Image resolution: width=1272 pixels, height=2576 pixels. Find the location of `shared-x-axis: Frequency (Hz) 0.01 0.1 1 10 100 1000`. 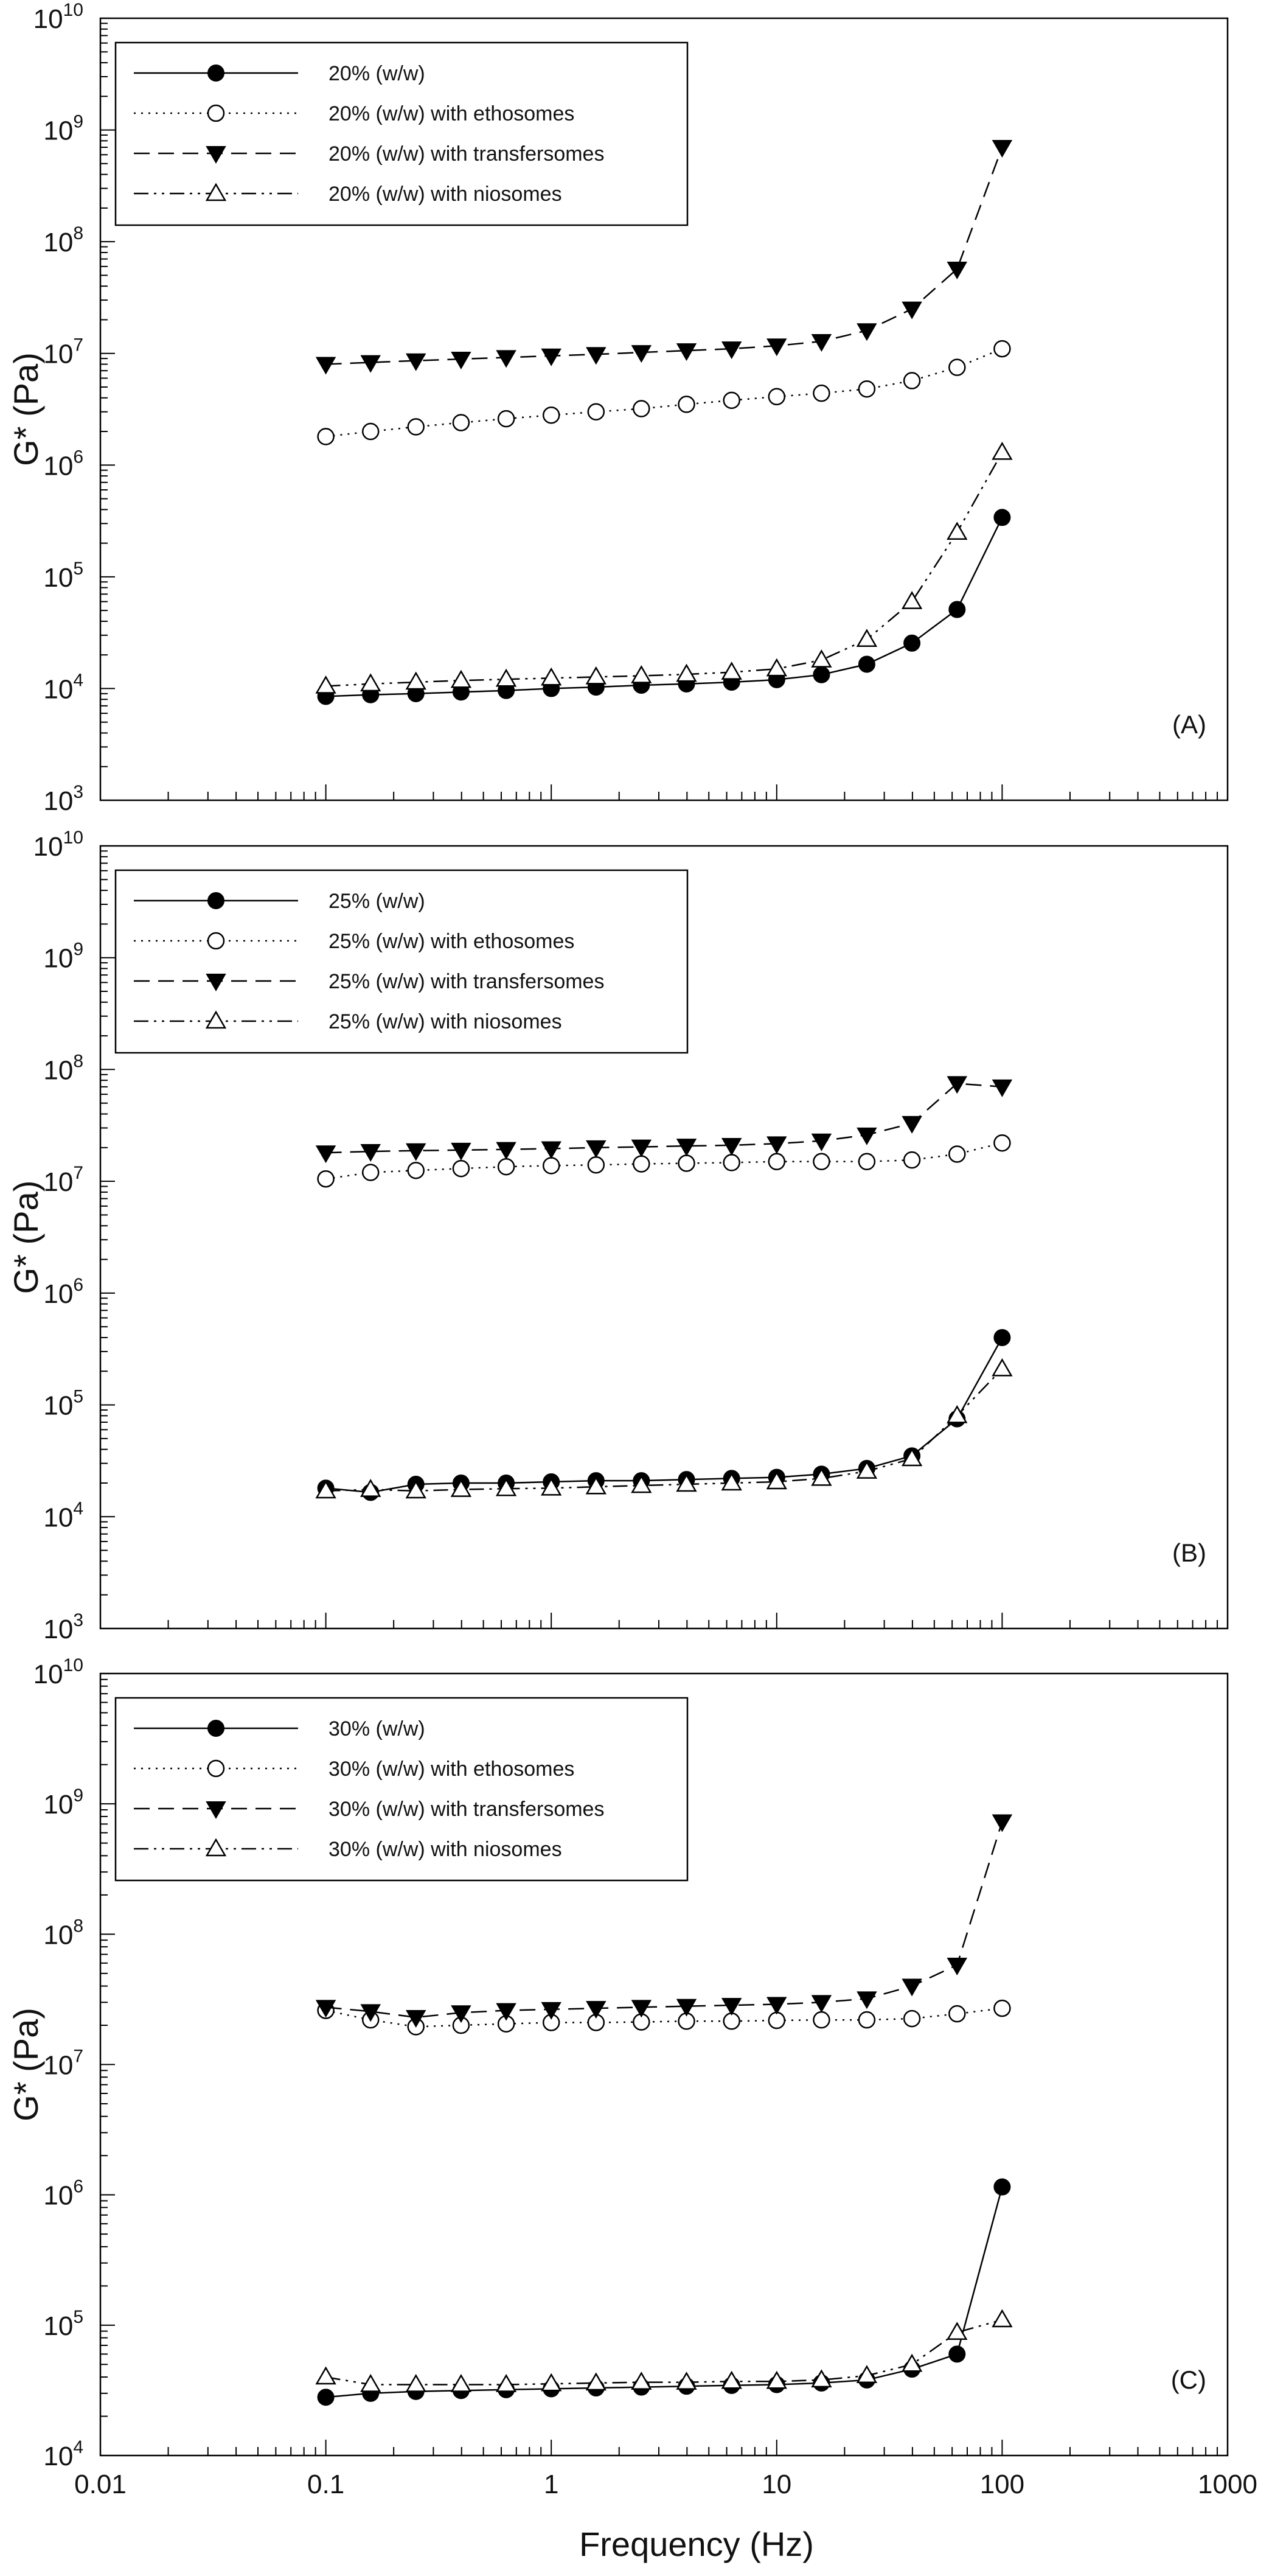

shared-x-axis: Frequency (Hz) 0.01 0.1 1 10 100 1000 is located at coordinates (665, 2516).